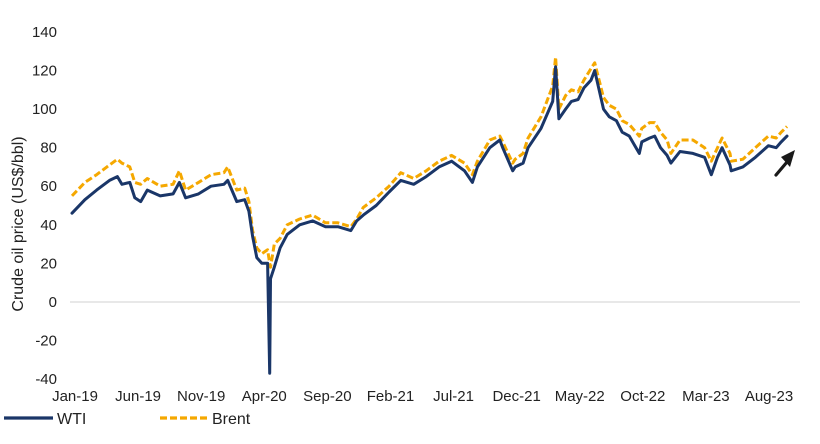  What do you see at coordinates (784, 163) in the screenshot?
I see `arrow-annotation-icon` at bounding box center [784, 163].